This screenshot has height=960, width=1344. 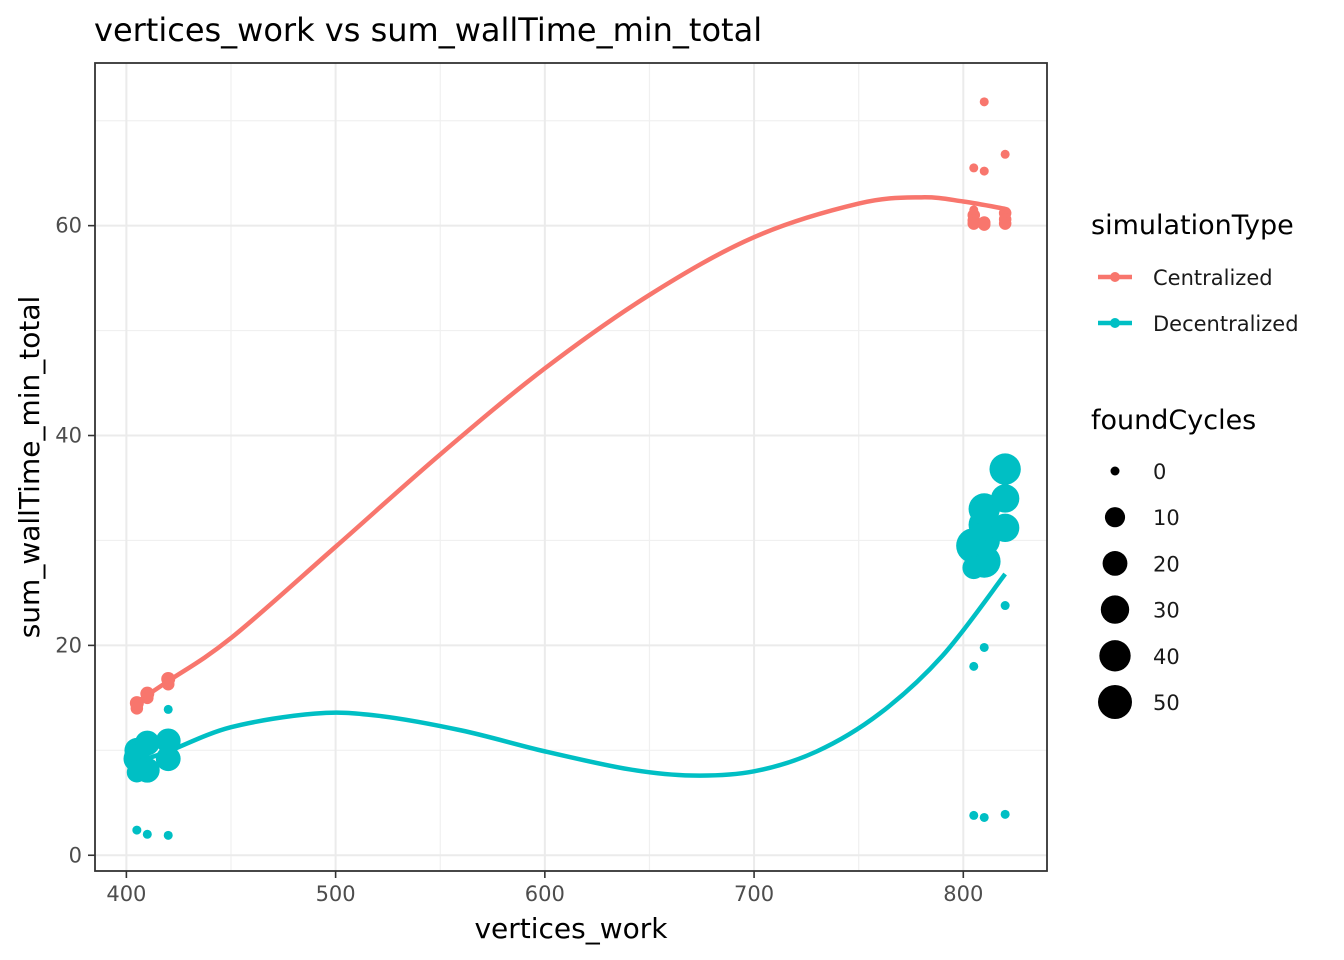 I want to click on size-legend-label: 40, so click(x=1166, y=657).